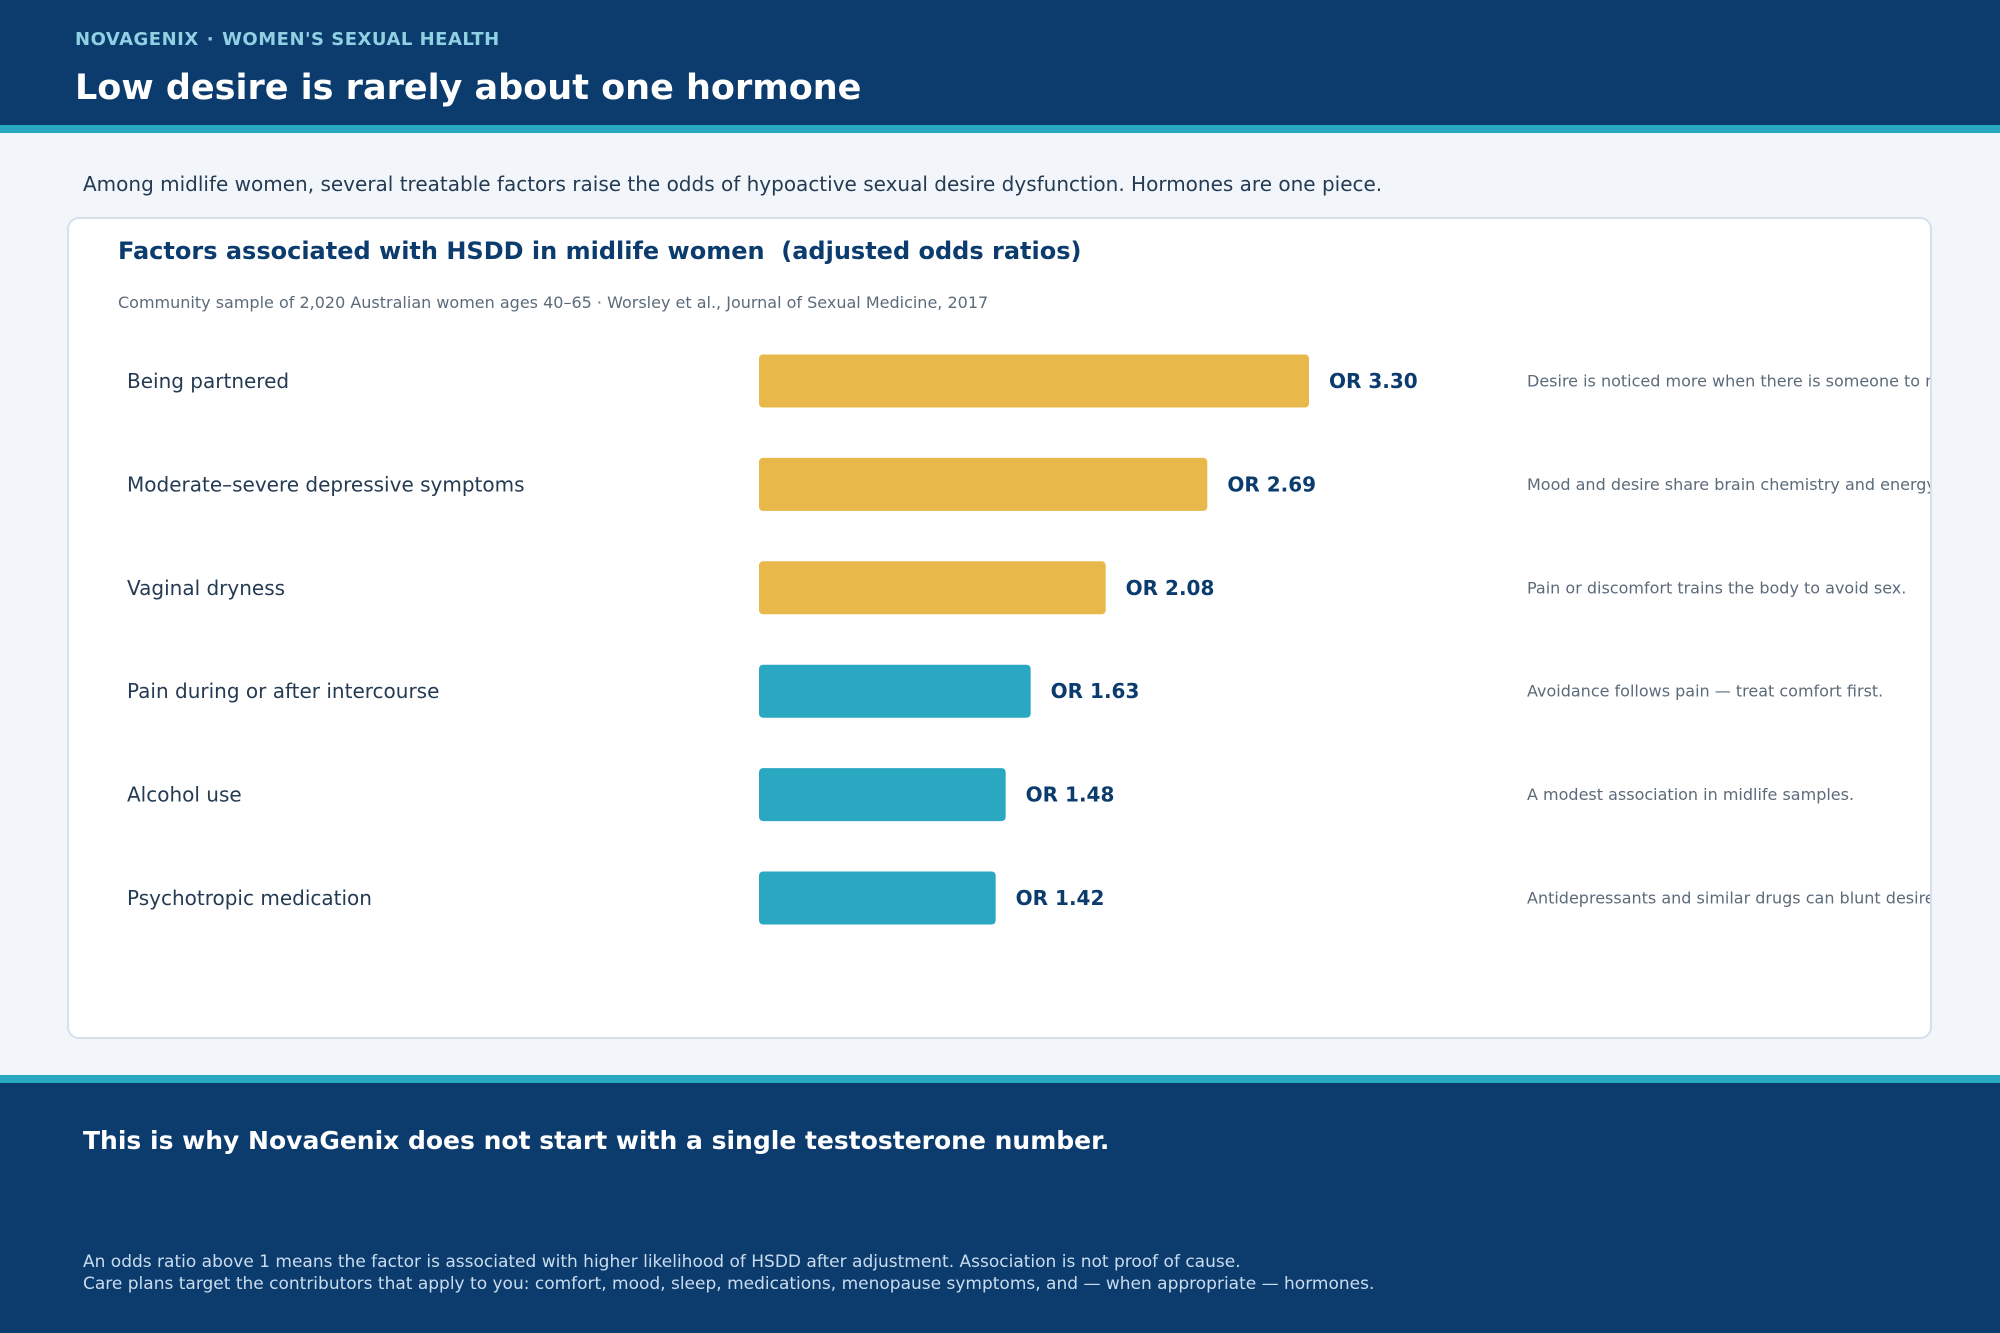 The image size is (2000, 1333). I want to click on brand-name: NOVAGENIX, so click(137, 39).